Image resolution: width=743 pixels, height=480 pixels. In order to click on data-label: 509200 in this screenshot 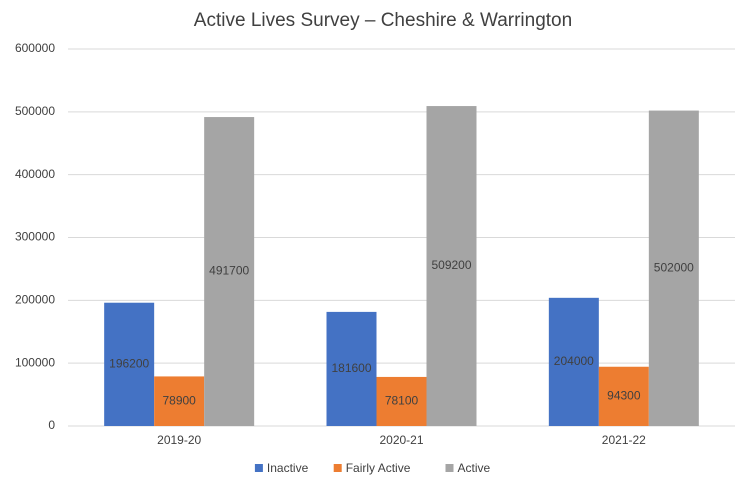, I will do `click(451, 265)`.